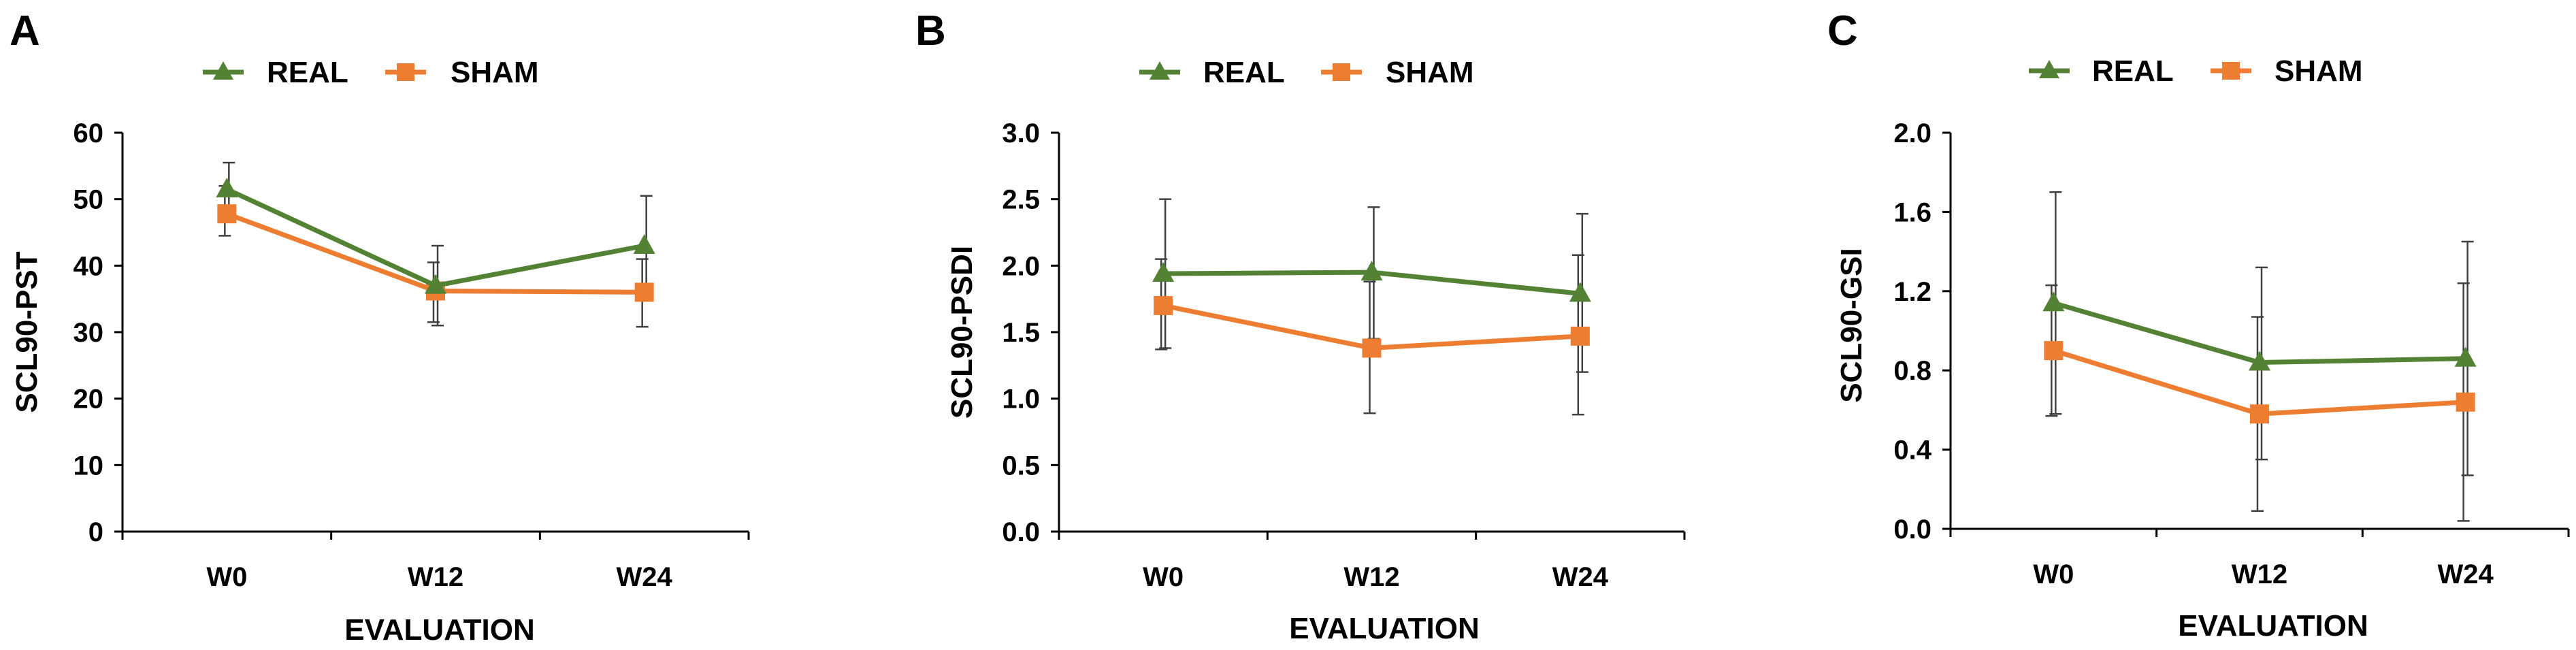  Describe the element at coordinates (1430, 73) in the screenshot. I see `panel-b-legend-sham-label: SHAM` at that location.